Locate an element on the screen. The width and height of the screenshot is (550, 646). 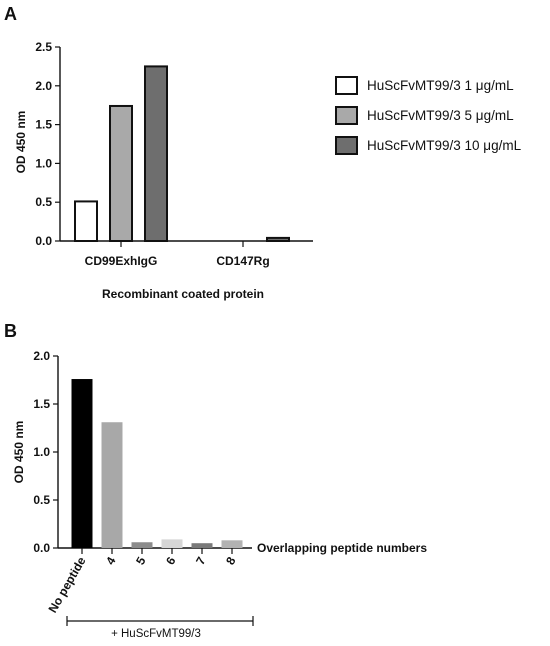
panel-b-category-label: 8 is located at coordinates (231, 560).